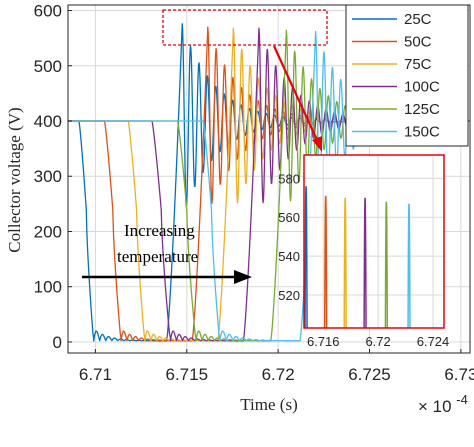 Image resolution: width=474 pixels, height=447 pixels. What do you see at coordinates (159, 230) in the screenshot?
I see `annotation-line-1: Increasing` at bounding box center [159, 230].